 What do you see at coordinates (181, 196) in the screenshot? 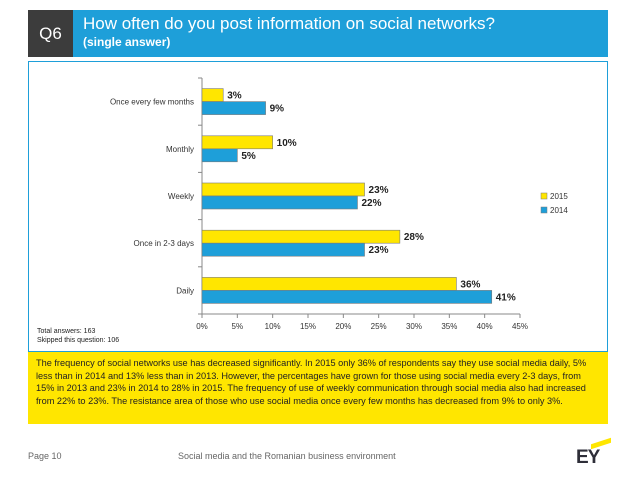
I see `category-label: Weekly` at bounding box center [181, 196].